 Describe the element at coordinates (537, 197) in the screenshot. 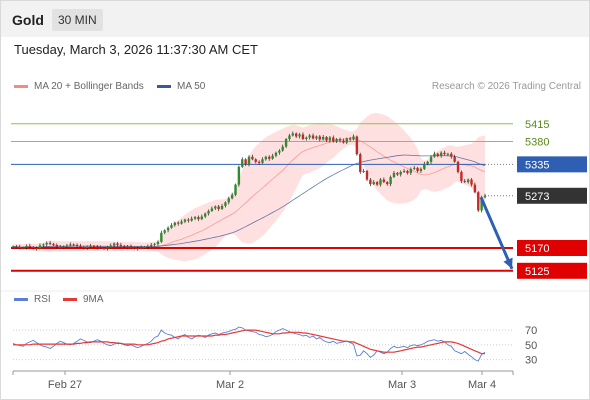

I see `level-label-5273: 5273` at that location.